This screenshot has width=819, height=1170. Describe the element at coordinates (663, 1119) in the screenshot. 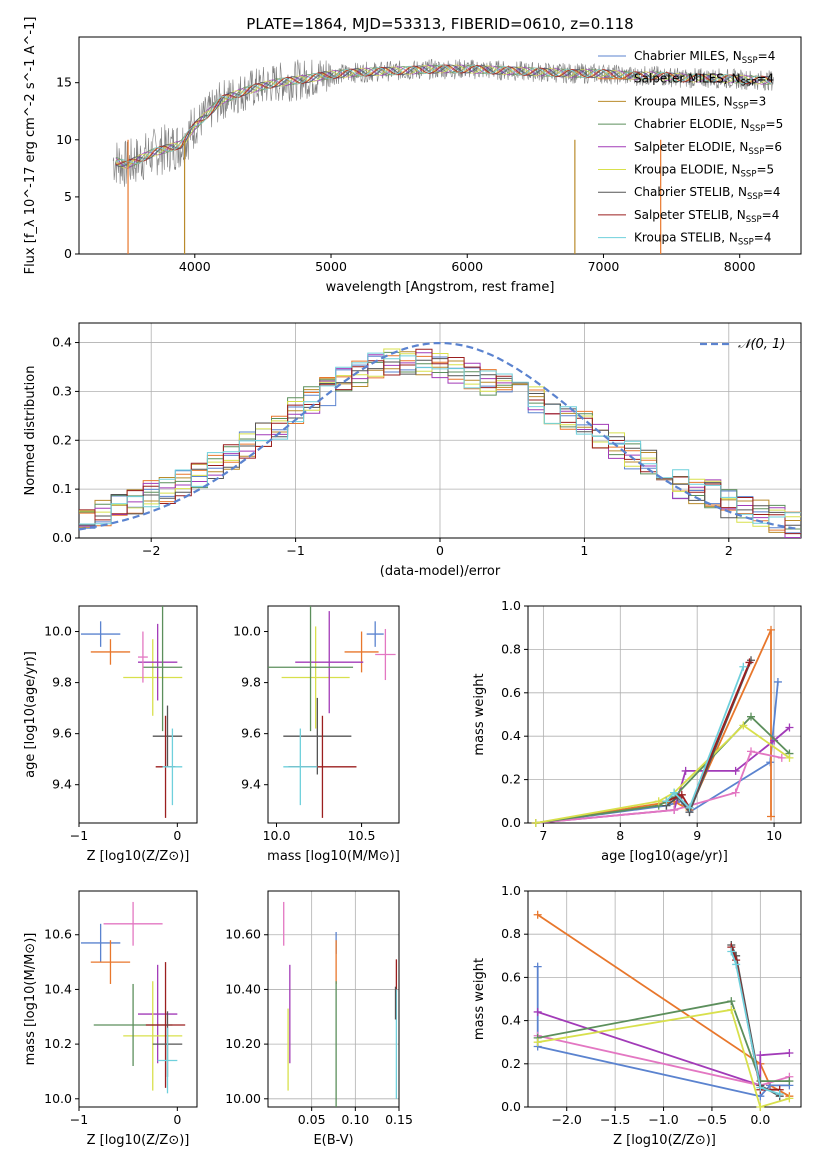

I see `x-tick-label: −1.0` at that location.